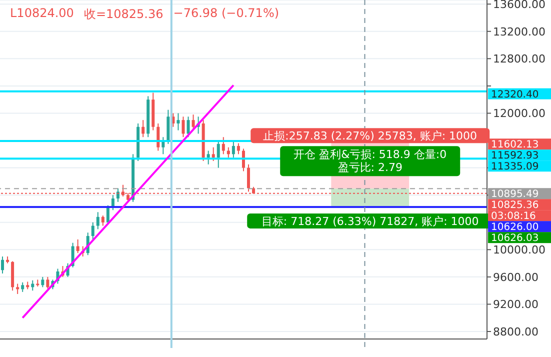 Image resolution: width=551 pixels, height=357 pixels. What do you see at coordinates (370, 155) in the screenshot?
I see `annotation: 开仓 盈利&亏损: 518.9 仓量:0` at bounding box center [370, 155].